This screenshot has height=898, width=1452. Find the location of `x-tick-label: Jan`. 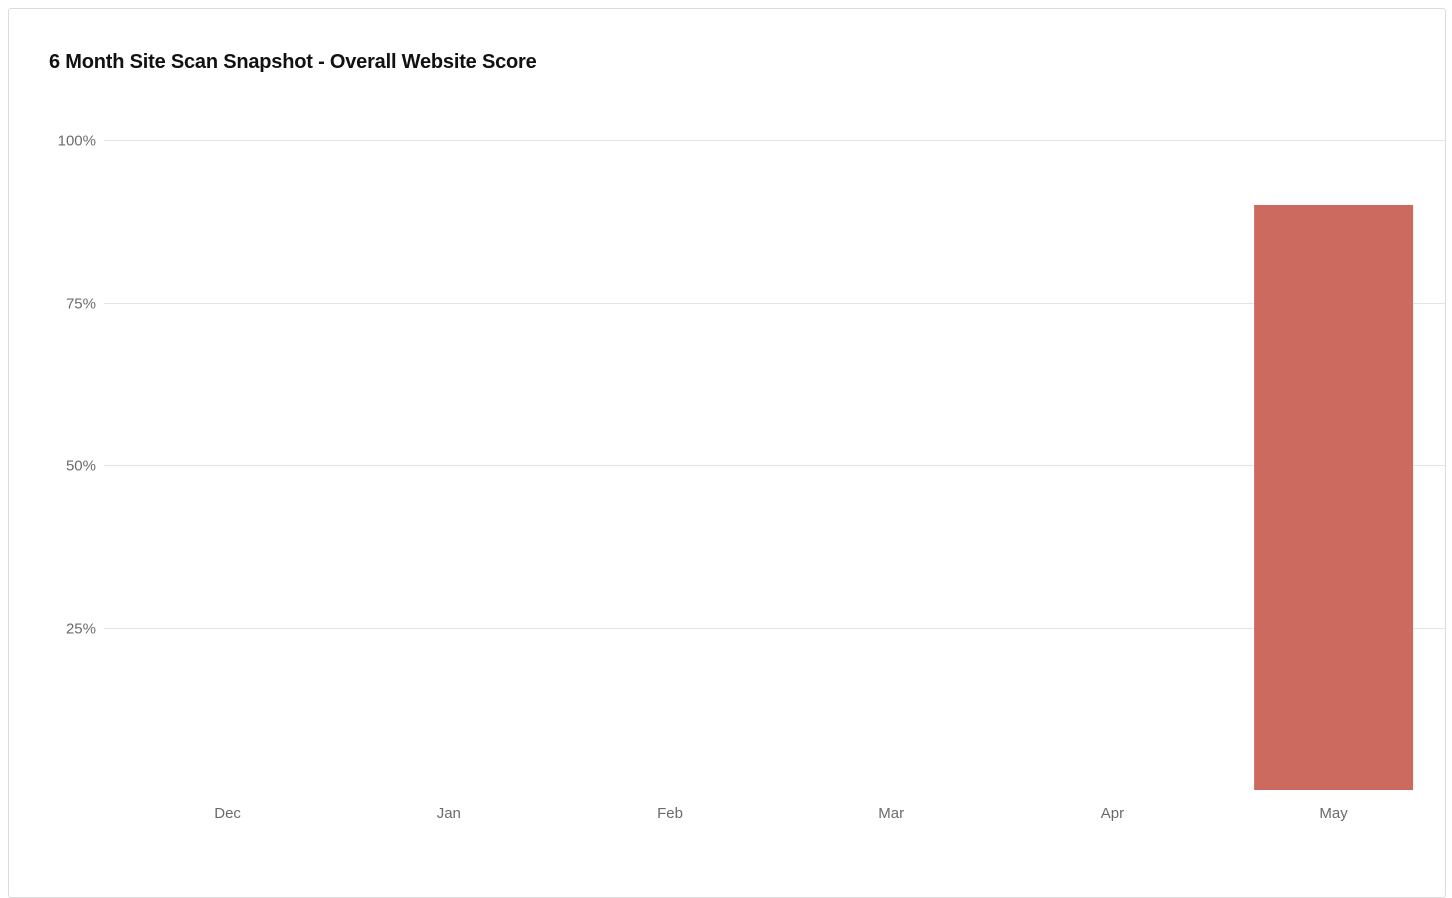

x-tick-label: Jan is located at coordinates (449, 813).